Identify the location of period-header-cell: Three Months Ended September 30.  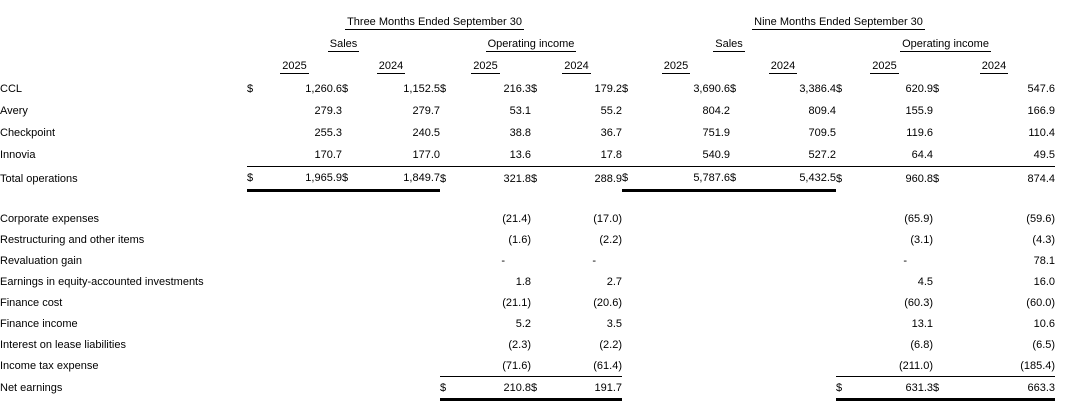
(434, 23).